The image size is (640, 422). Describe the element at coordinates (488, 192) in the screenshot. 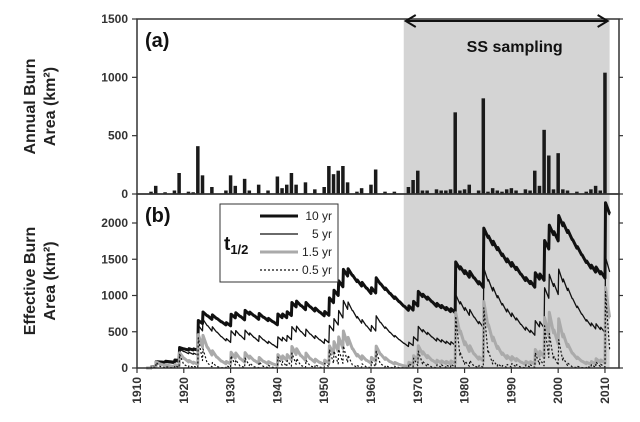

I see `bar-1985` at that location.